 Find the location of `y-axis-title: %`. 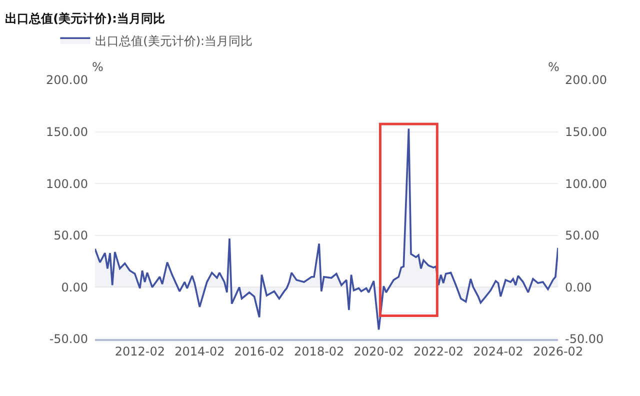

y-axis-title: % is located at coordinates (98, 67).